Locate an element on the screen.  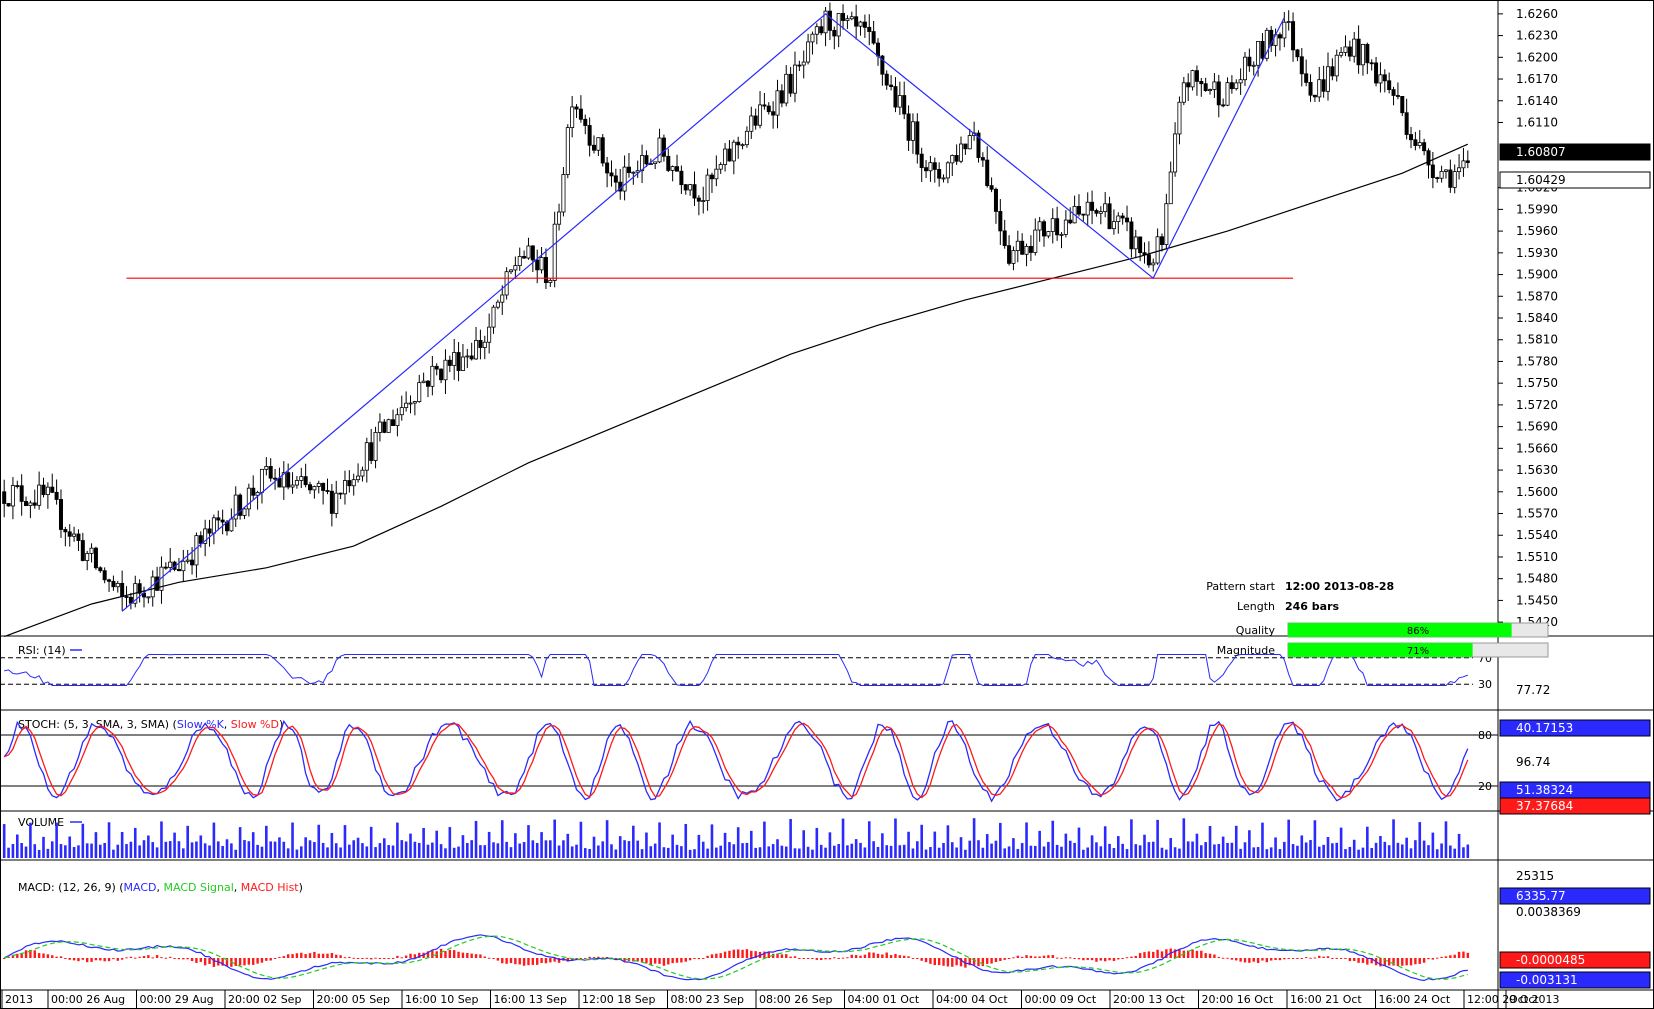
price-tick-label: 1.5750 is located at coordinates (1537, 383).